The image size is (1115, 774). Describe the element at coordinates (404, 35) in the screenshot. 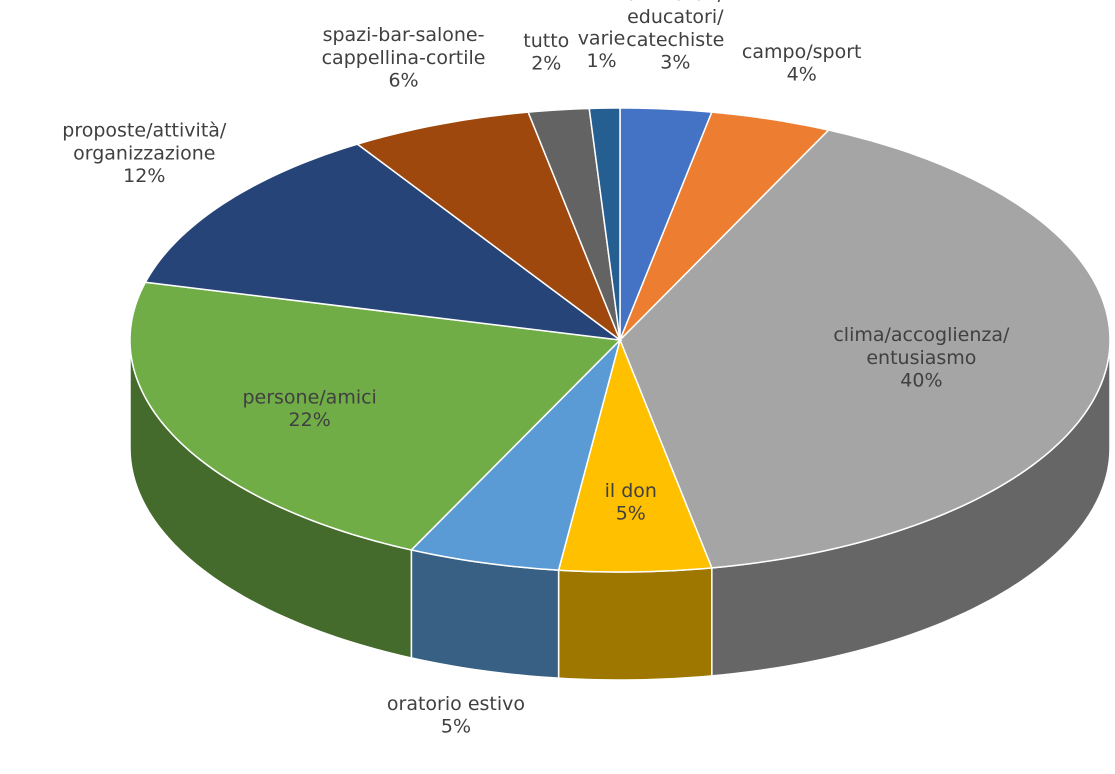

I see `label-line: spazi-bar-salone-` at that location.